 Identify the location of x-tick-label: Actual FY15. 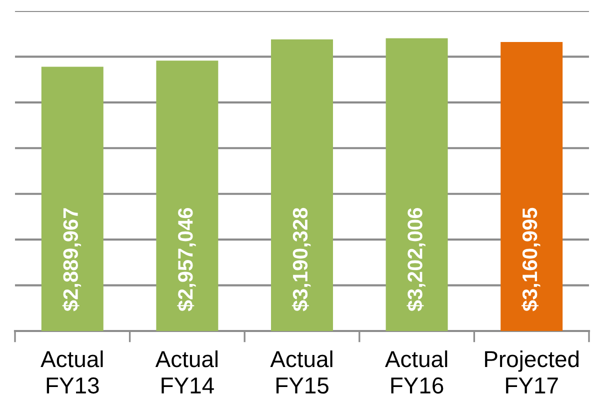
(301, 372).